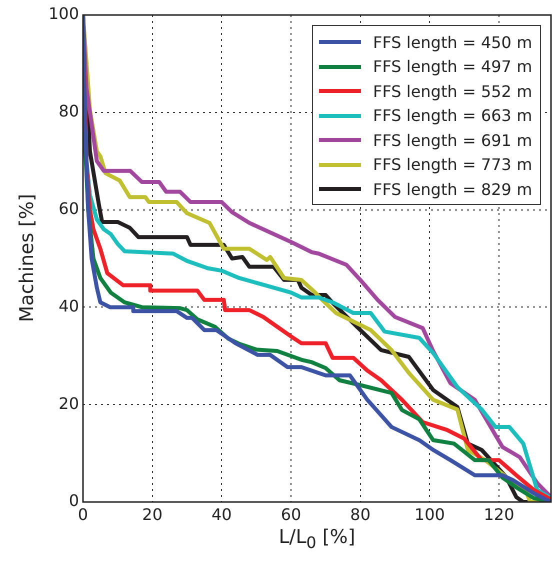 The width and height of the screenshot is (553, 561). Describe the element at coordinates (452, 42) in the screenshot. I see `legend-label: FFS length = 450 m` at that location.